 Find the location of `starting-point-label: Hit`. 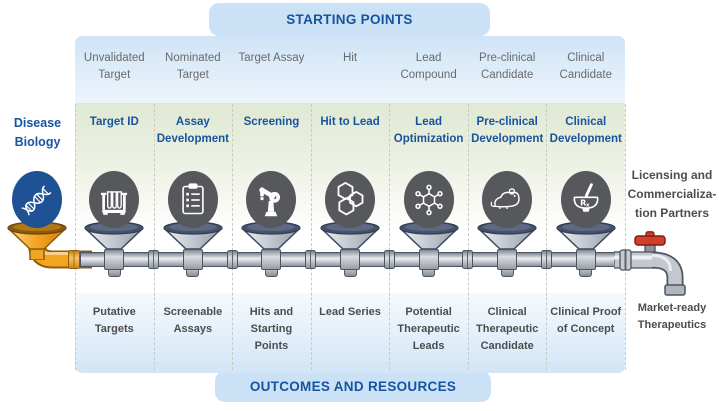

starting-point-label: Hit is located at coordinates (350, 58).